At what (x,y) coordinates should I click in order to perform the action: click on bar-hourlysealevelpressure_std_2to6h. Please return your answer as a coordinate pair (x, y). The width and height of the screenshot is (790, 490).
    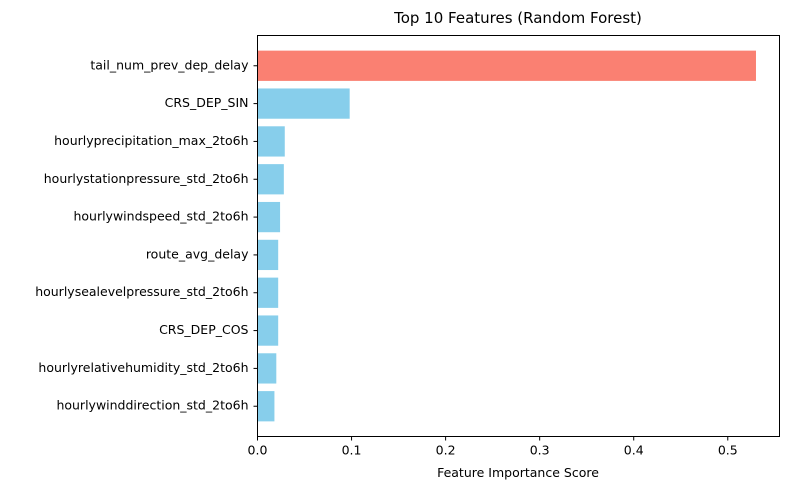
    Looking at the image, I should click on (268, 292).